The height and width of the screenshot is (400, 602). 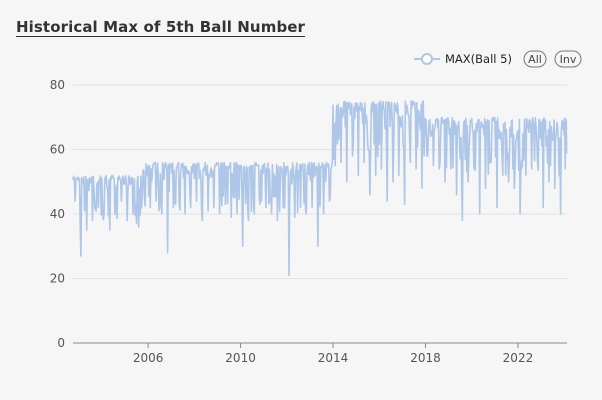 I want to click on y-tick-label: 60, so click(x=57, y=150).